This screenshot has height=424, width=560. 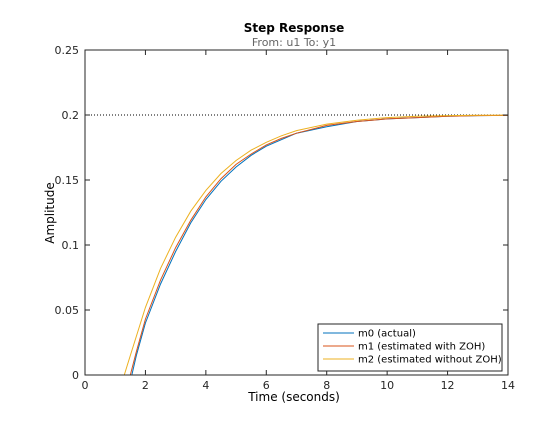 I want to click on legend-entry-1: m1 (estimated with ZOH), so click(x=421, y=347).